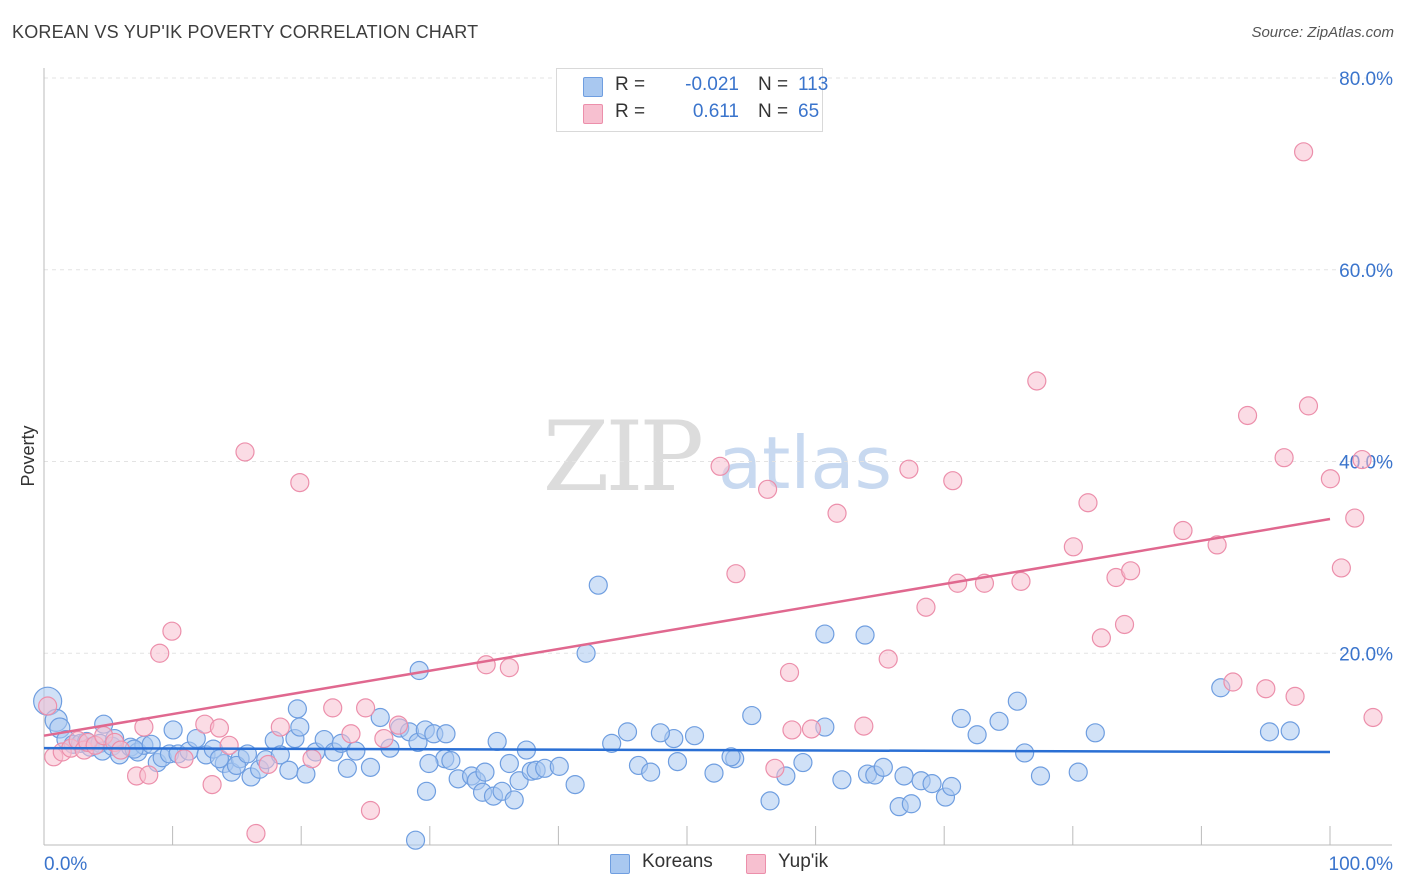  What do you see at coordinates (803, 861) in the screenshot?
I see `legend-label: Yup'ik` at bounding box center [803, 861].